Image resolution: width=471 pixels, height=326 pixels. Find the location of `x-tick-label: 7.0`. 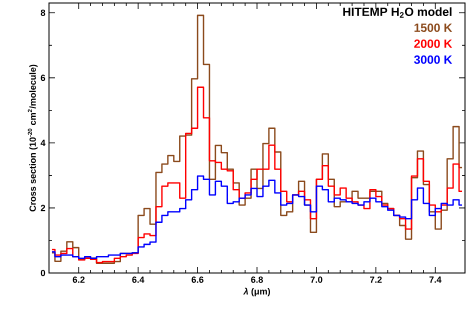

x-tick-label: 7.0 is located at coordinates (316, 279).